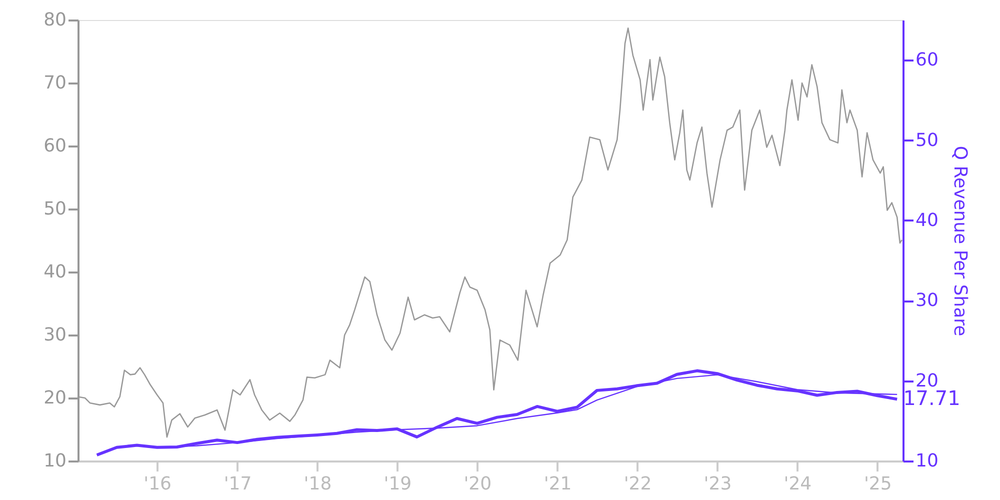 This screenshot has width=1000, height=500. Describe the element at coordinates (55, 398) in the screenshot. I see `y-tick-label: 20` at that location.